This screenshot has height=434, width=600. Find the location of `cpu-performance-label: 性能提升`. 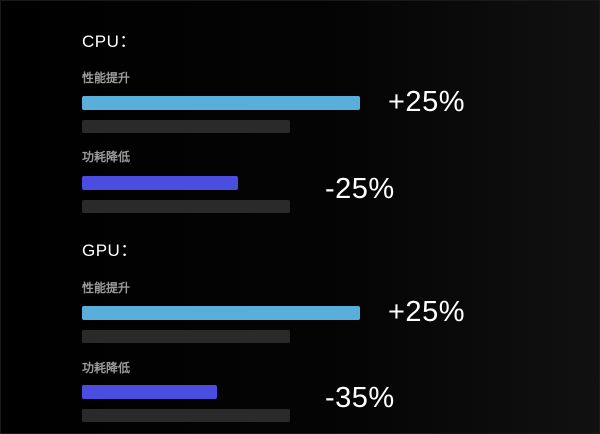

cpu-performance-label: 性能提升 is located at coordinates (106, 78).